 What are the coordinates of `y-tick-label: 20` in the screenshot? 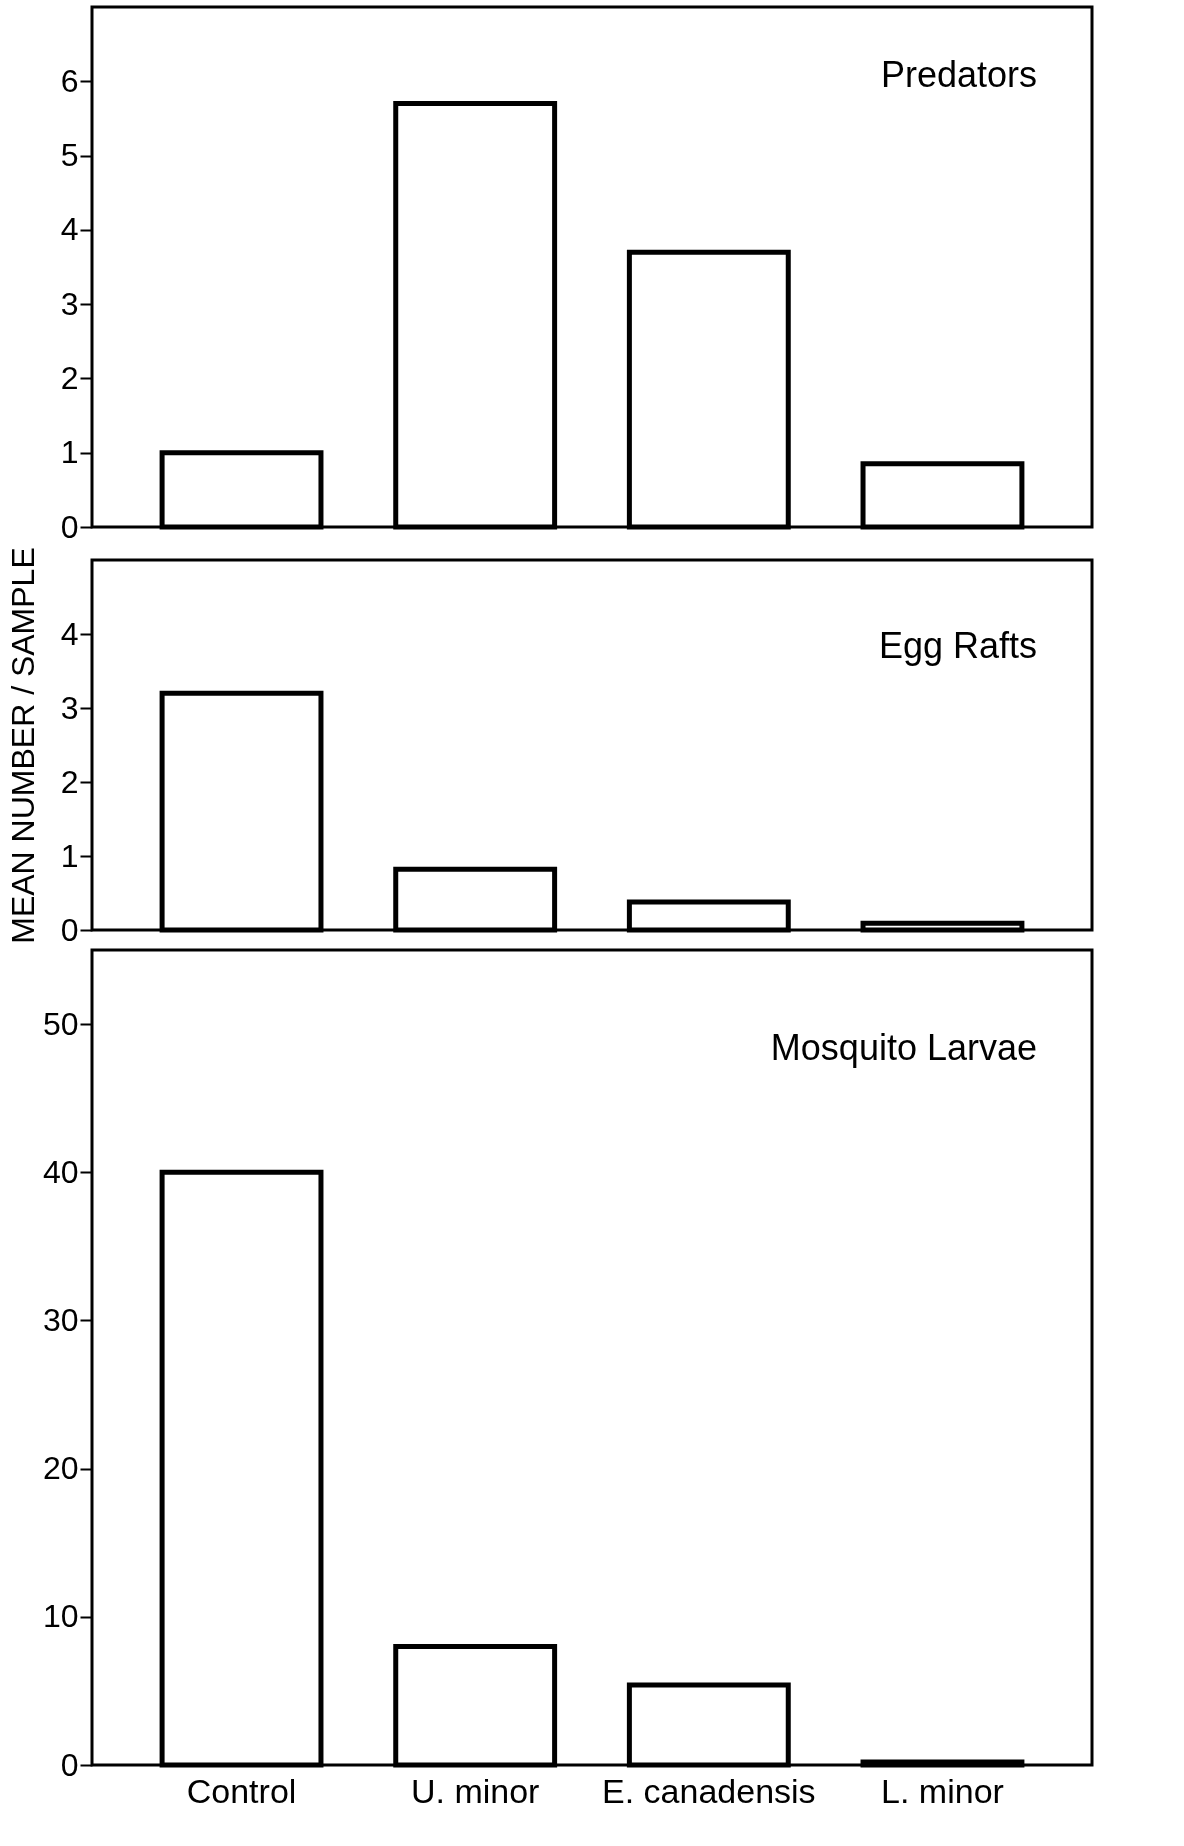 It's located at (60, 1468).